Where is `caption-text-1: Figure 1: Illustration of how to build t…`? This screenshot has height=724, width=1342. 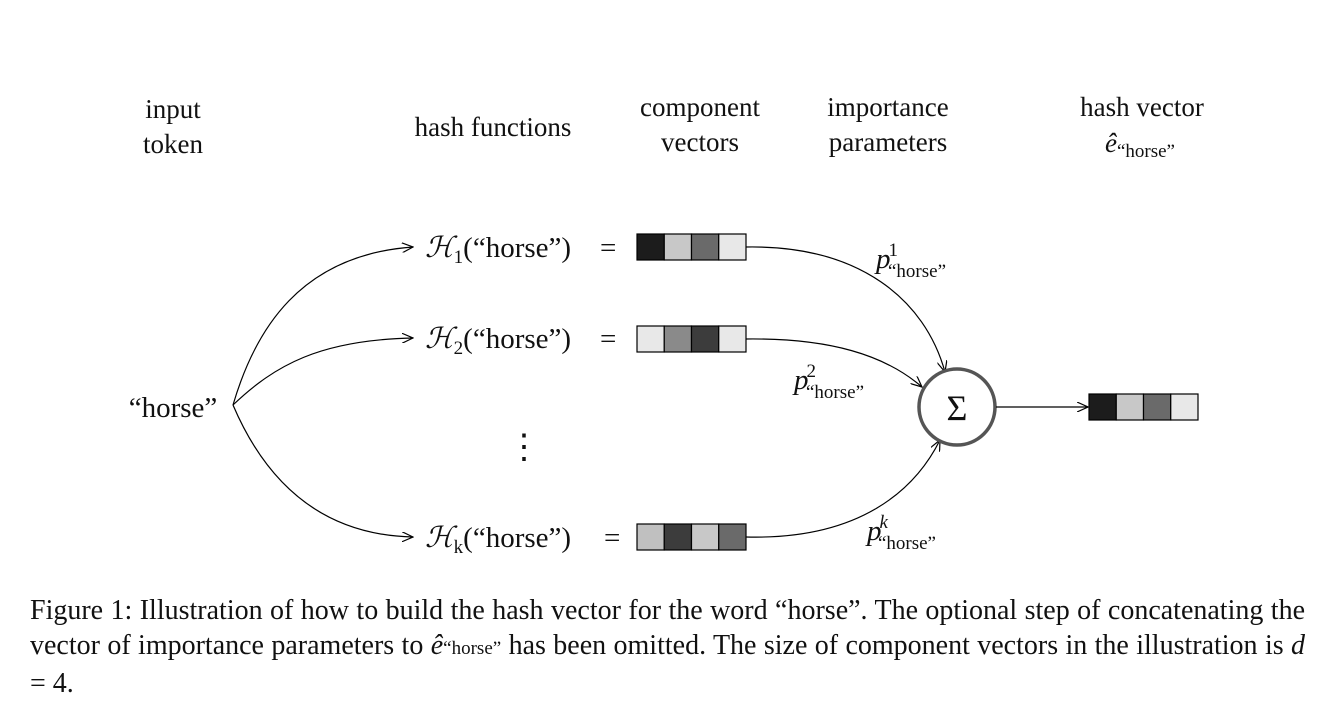 caption-text-1: Figure 1: Illustration of how to build t… is located at coordinates (667, 628).